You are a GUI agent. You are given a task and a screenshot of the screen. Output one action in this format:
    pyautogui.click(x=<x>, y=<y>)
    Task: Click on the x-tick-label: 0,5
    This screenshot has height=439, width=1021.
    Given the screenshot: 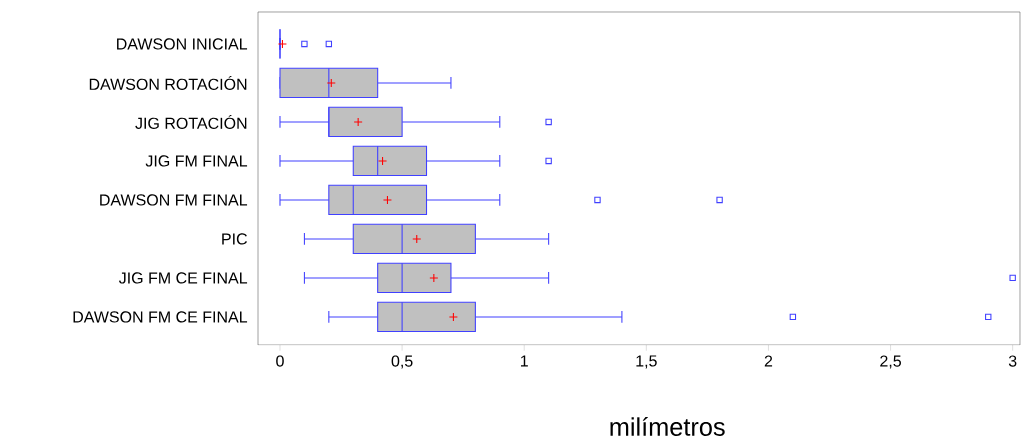 What is the action you would take?
    pyautogui.click(x=402, y=362)
    